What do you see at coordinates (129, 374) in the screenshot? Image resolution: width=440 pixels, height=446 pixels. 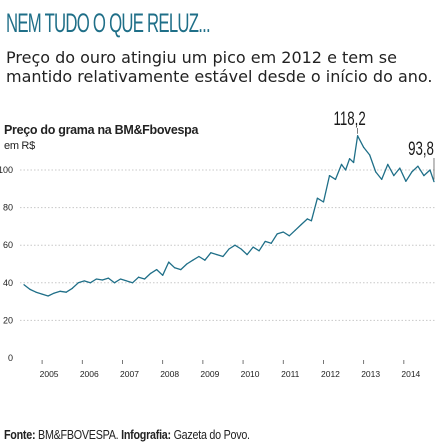 I see `x-tick-label: 2007` at bounding box center [129, 374].